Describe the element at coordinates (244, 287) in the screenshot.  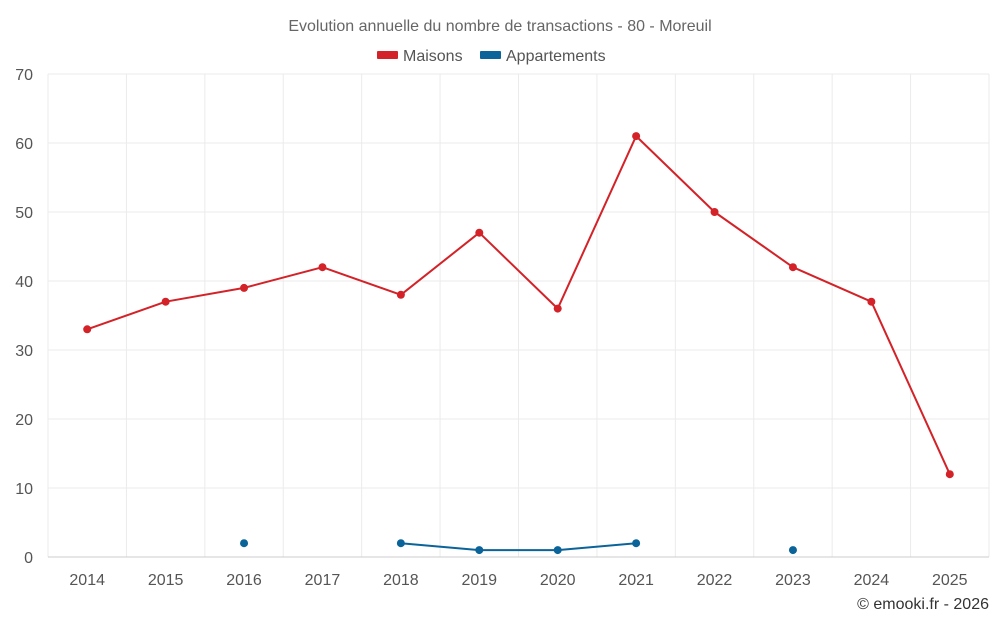
I see `point-maisons-2016` at that location.